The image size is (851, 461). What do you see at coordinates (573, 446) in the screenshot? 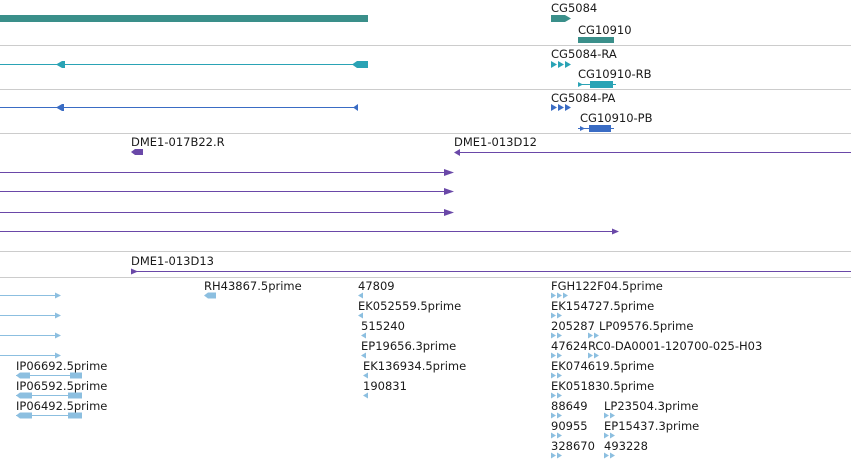
I see `feature-label: 328670` at bounding box center [573, 446].